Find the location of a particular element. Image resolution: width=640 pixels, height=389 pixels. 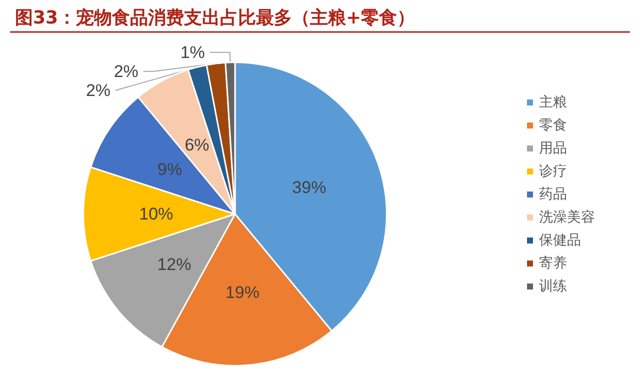

legend-label: 零食 is located at coordinates (553, 126).